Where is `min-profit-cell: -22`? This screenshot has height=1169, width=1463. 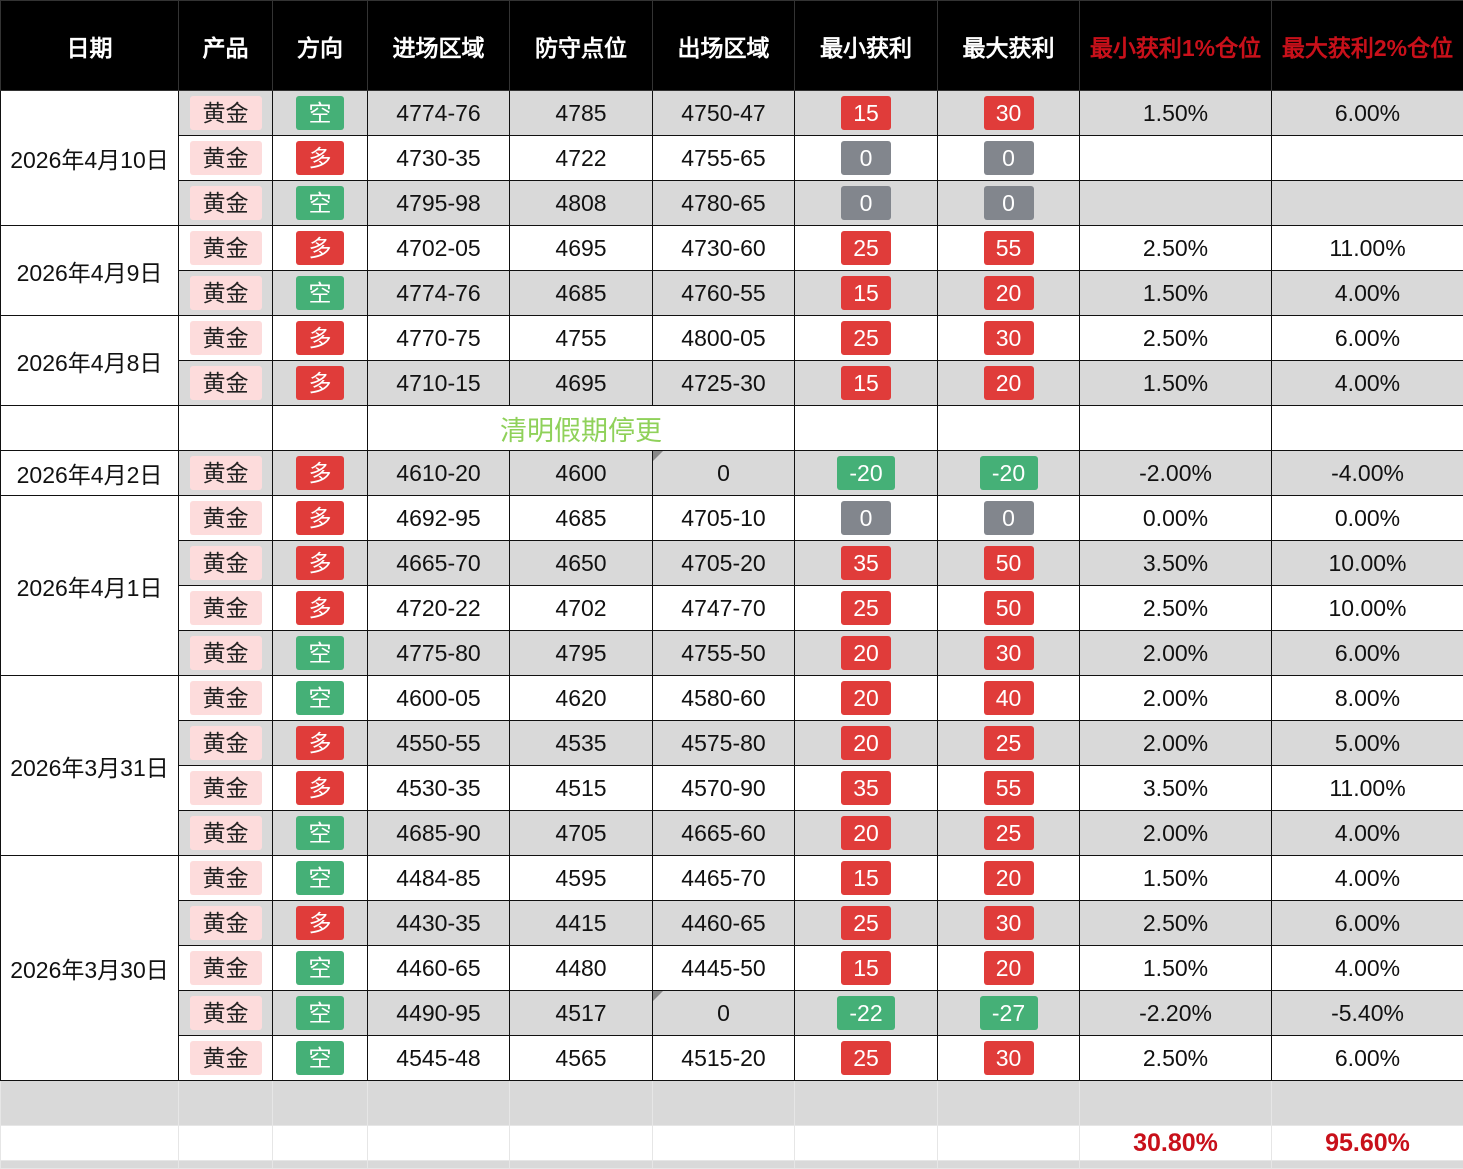 min-profit-cell: -22 is located at coordinates (866, 1013).